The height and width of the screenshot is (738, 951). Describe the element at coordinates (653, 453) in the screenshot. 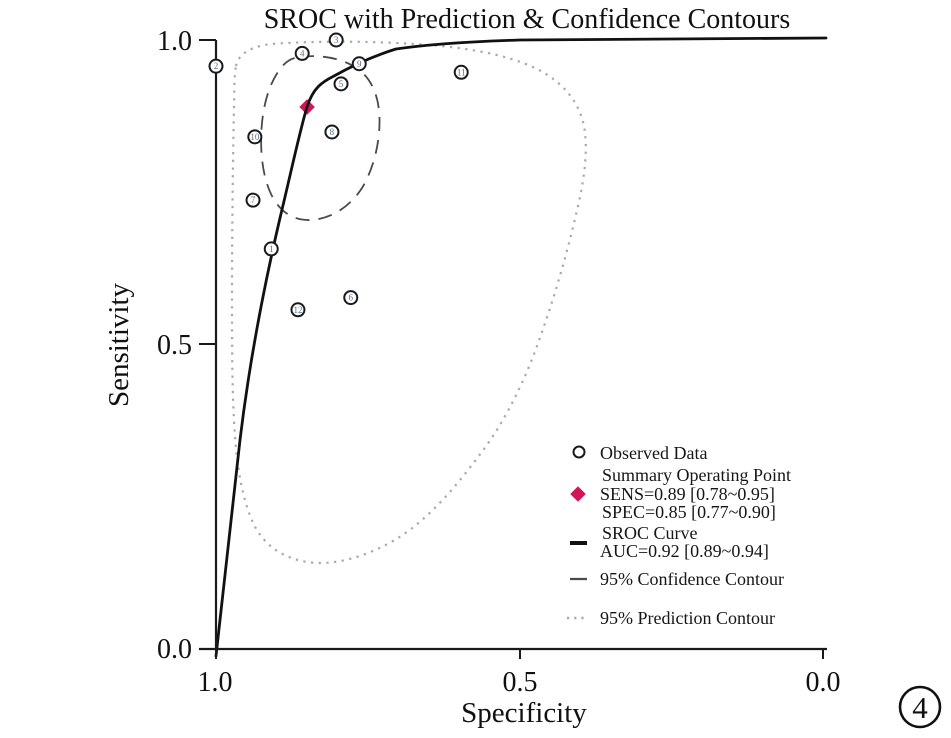

I see `legend-observed-label: Observed Data` at that location.